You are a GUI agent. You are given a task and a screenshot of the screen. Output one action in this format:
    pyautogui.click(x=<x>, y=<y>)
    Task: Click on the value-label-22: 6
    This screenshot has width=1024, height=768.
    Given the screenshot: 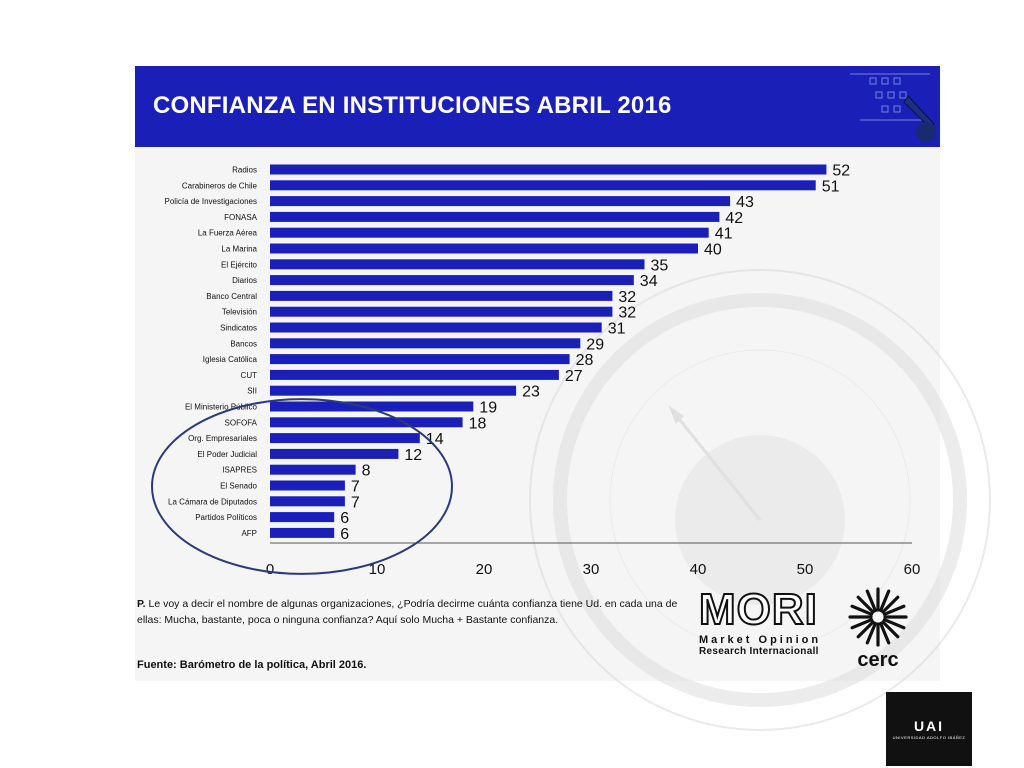 What is the action you would take?
    pyautogui.click(x=344, y=518)
    